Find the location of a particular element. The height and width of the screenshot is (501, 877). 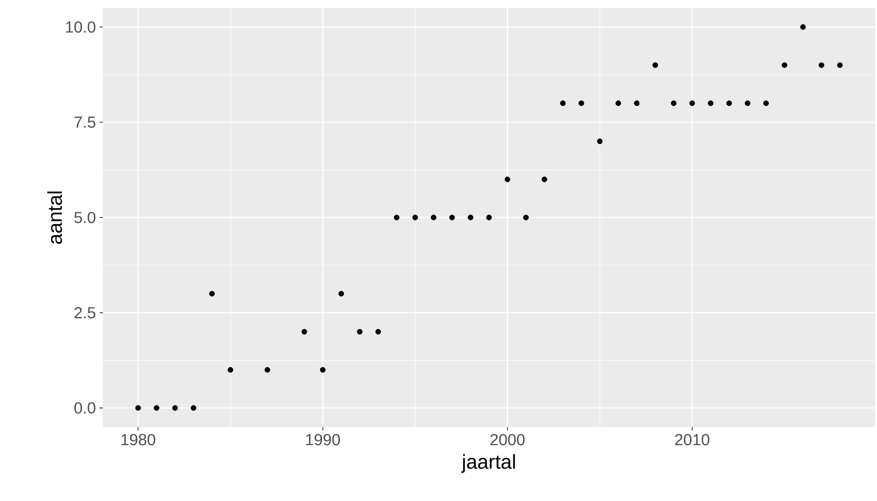

x-tick-label: 2000 is located at coordinates (507, 440).